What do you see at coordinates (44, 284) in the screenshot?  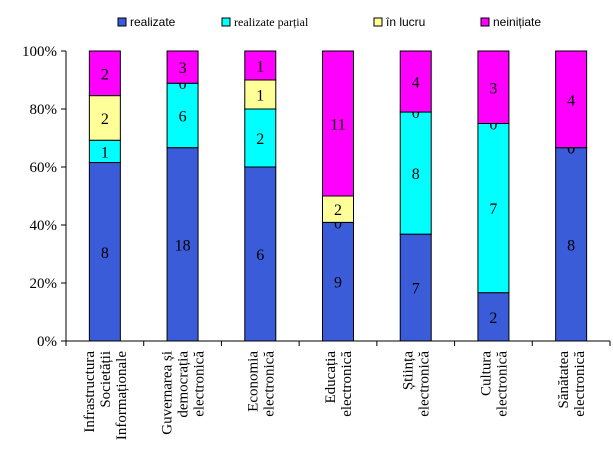 I see `y-tick-label: 20%` at bounding box center [44, 284].